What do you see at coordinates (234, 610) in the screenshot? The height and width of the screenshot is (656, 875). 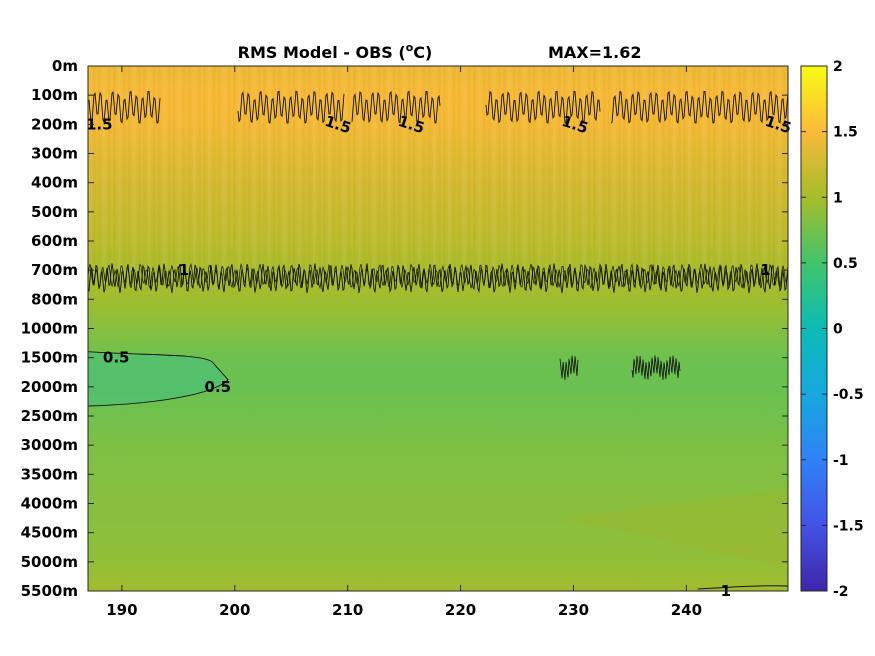 I see `x-tick-label: 200` at bounding box center [234, 610].